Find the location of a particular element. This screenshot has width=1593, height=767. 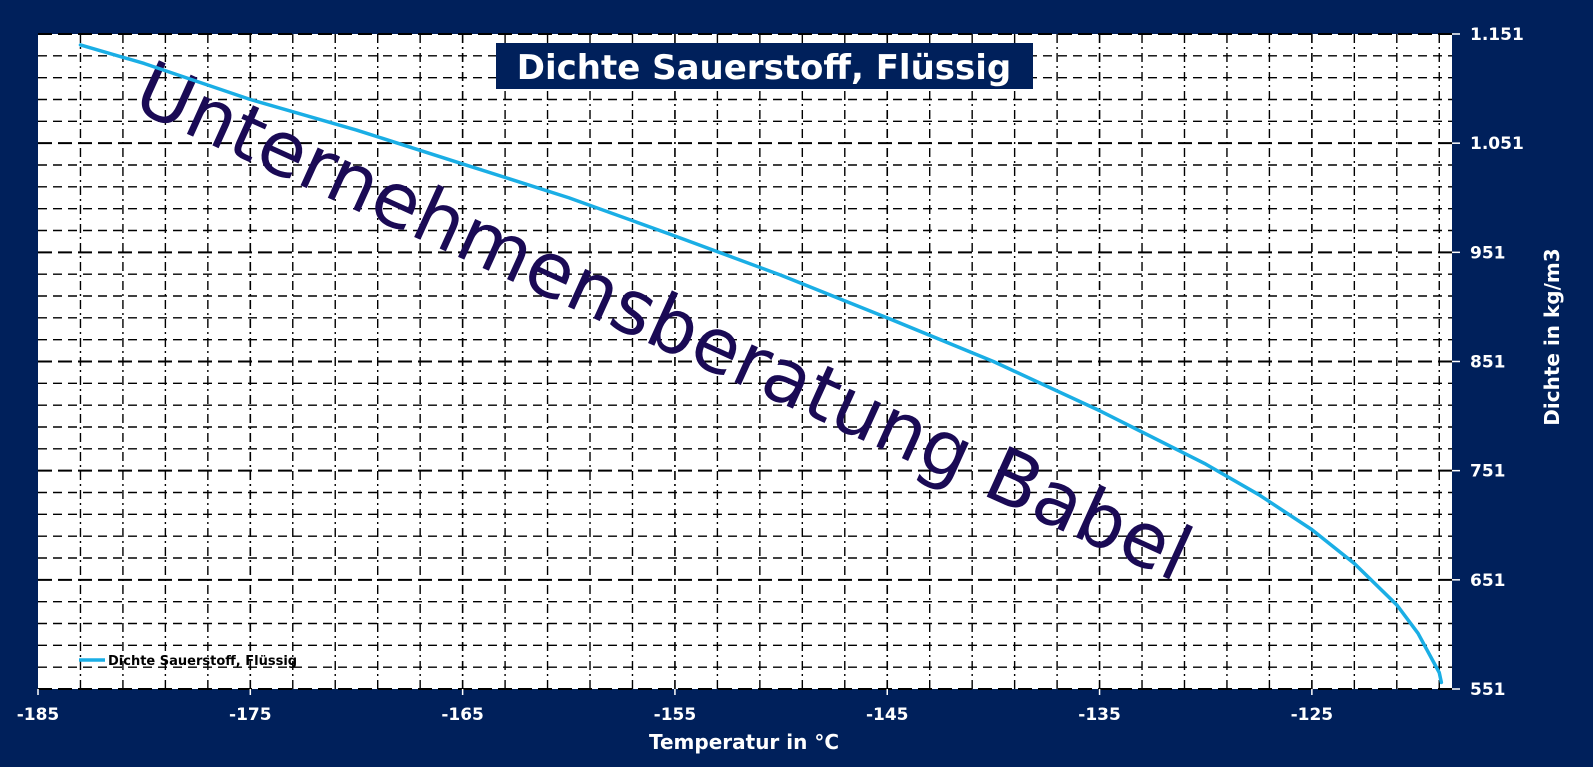

chart-title-background is located at coordinates (764, 66).